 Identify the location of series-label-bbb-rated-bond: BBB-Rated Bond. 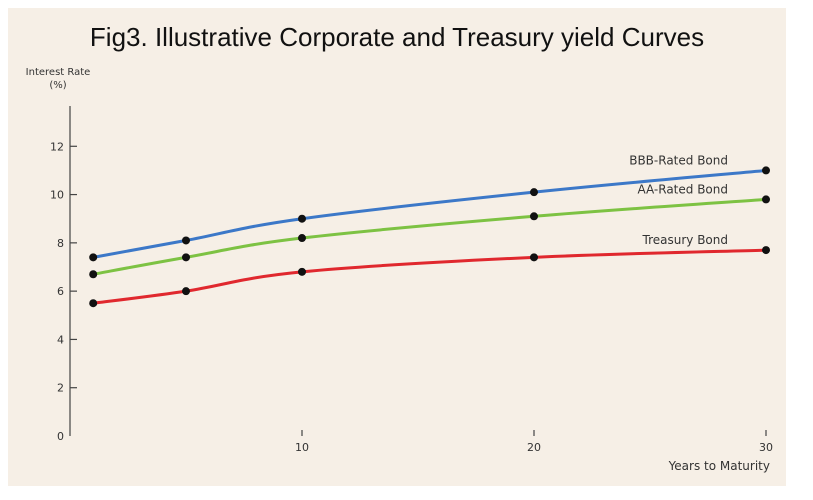
(678, 160).